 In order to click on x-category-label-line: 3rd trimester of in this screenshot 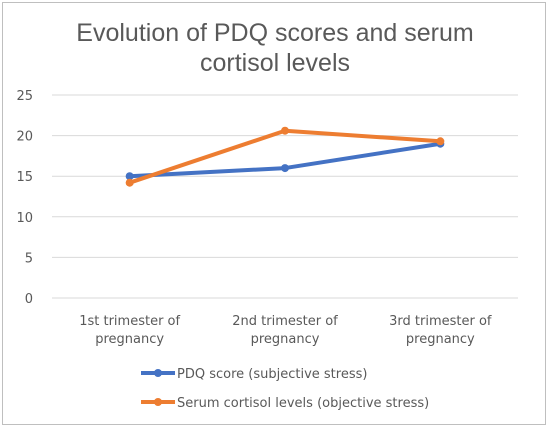, I will do `click(440, 321)`.